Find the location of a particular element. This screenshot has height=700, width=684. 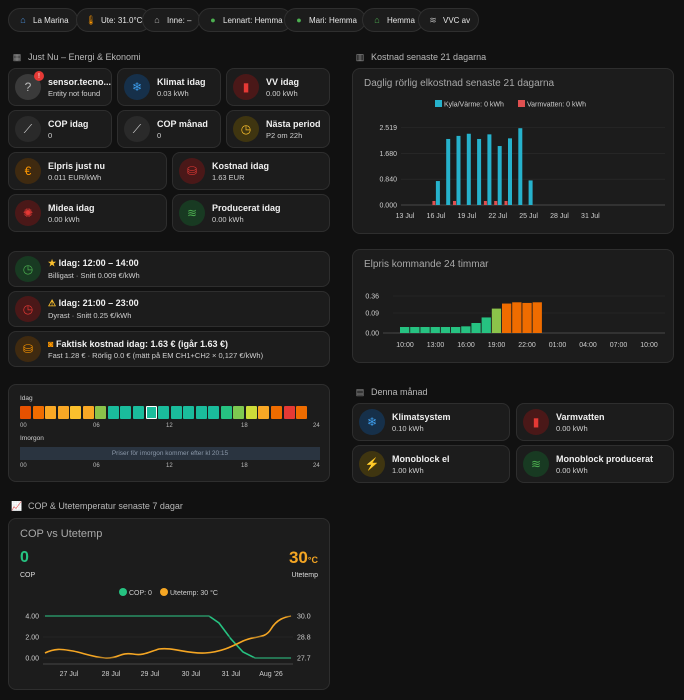

calendar-icon: ▤ is located at coordinates (360, 391).